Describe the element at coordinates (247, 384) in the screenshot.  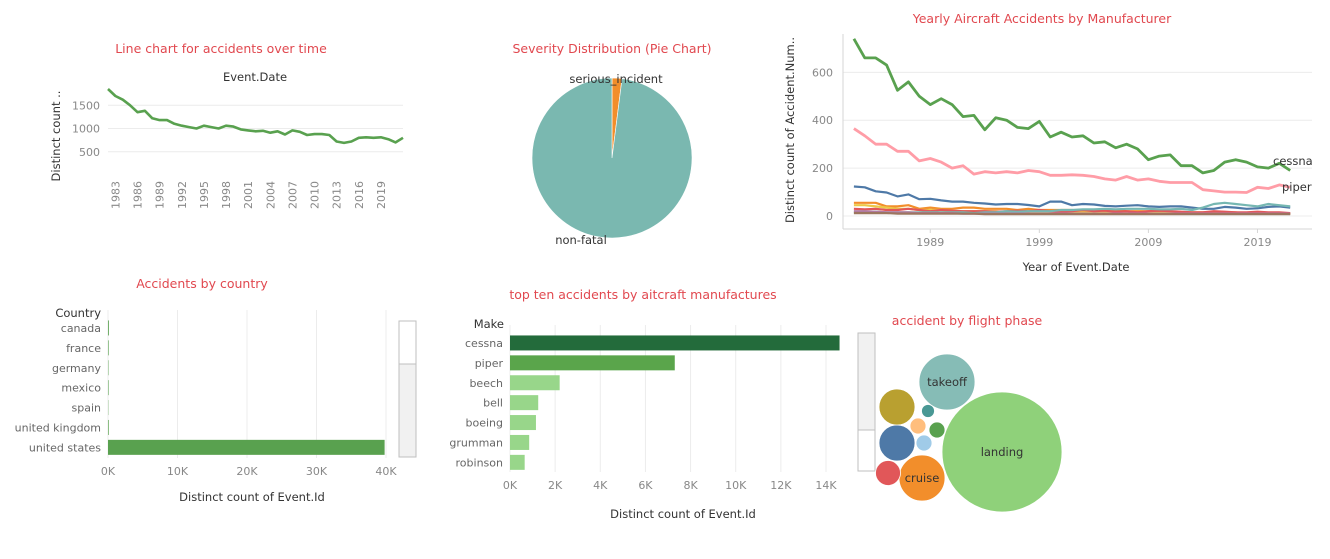
I see `country-chart-grid` at that location.